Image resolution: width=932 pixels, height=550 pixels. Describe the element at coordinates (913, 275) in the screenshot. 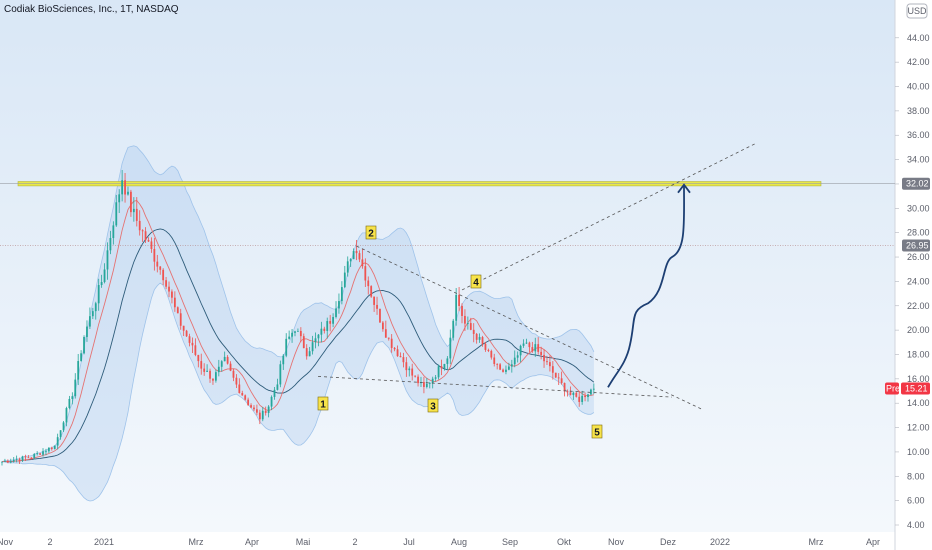

I see `price-axis-background` at that location.